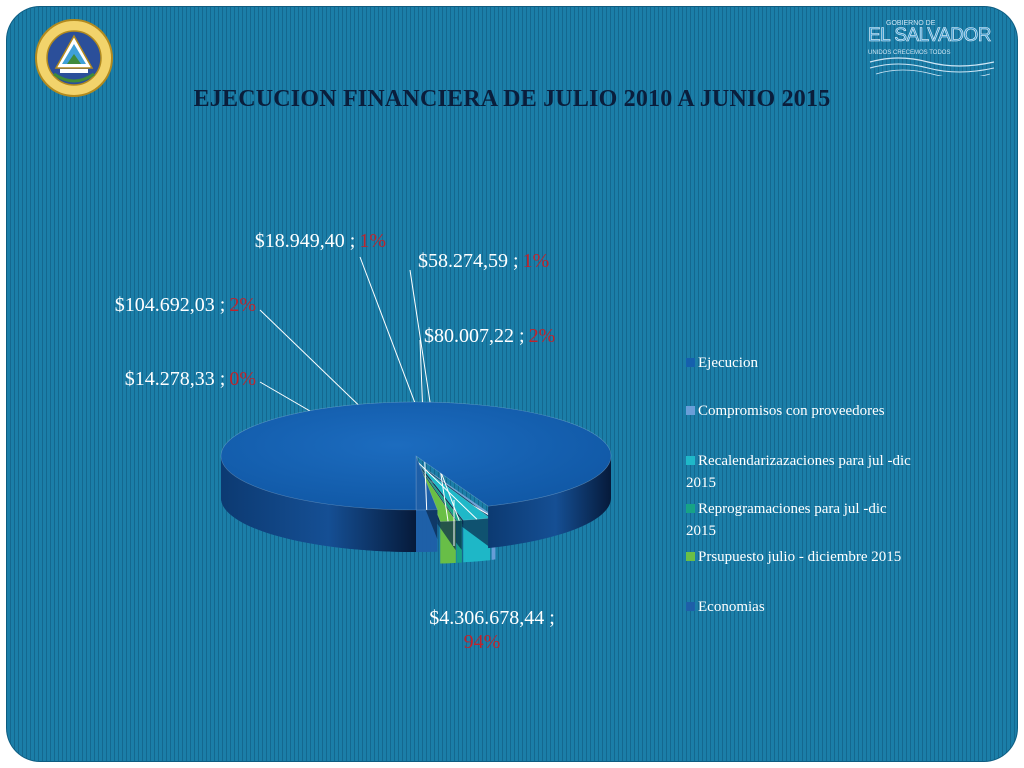  What do you see at coordinates (492, 618) in the screenshot?
I see `data-label-value-0: $4.306.678,44 ;` at bounding box center [492, 618].